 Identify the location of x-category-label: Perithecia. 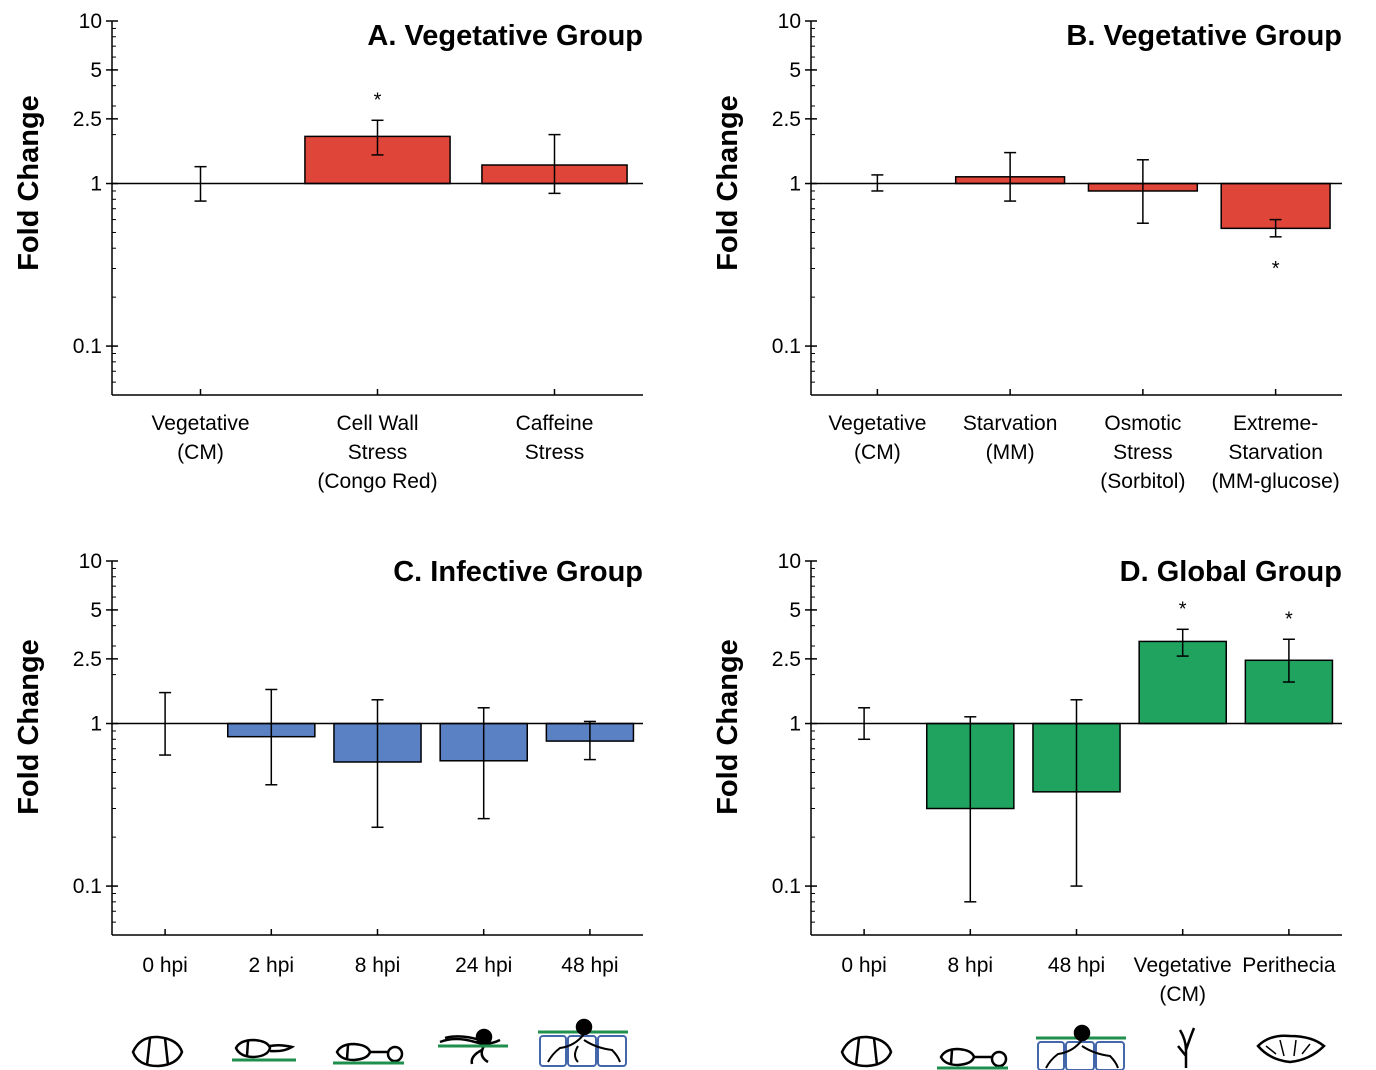
(1289, 965).